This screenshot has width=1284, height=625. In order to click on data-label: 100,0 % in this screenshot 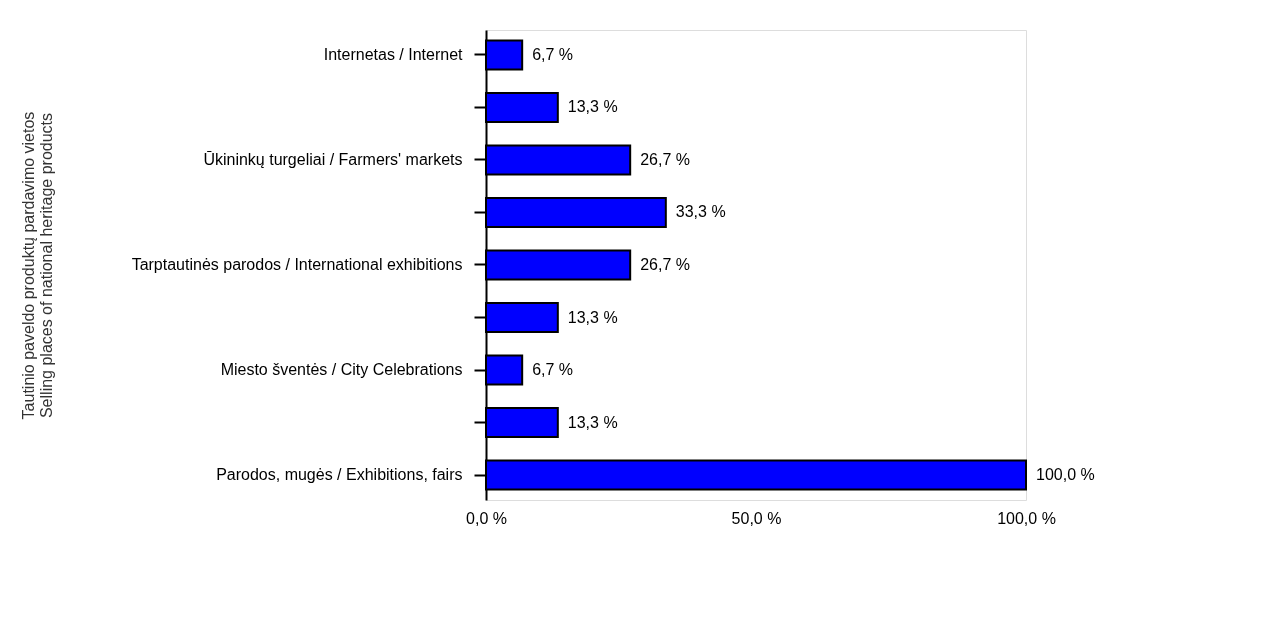, I will do `click(1065, 475)`.